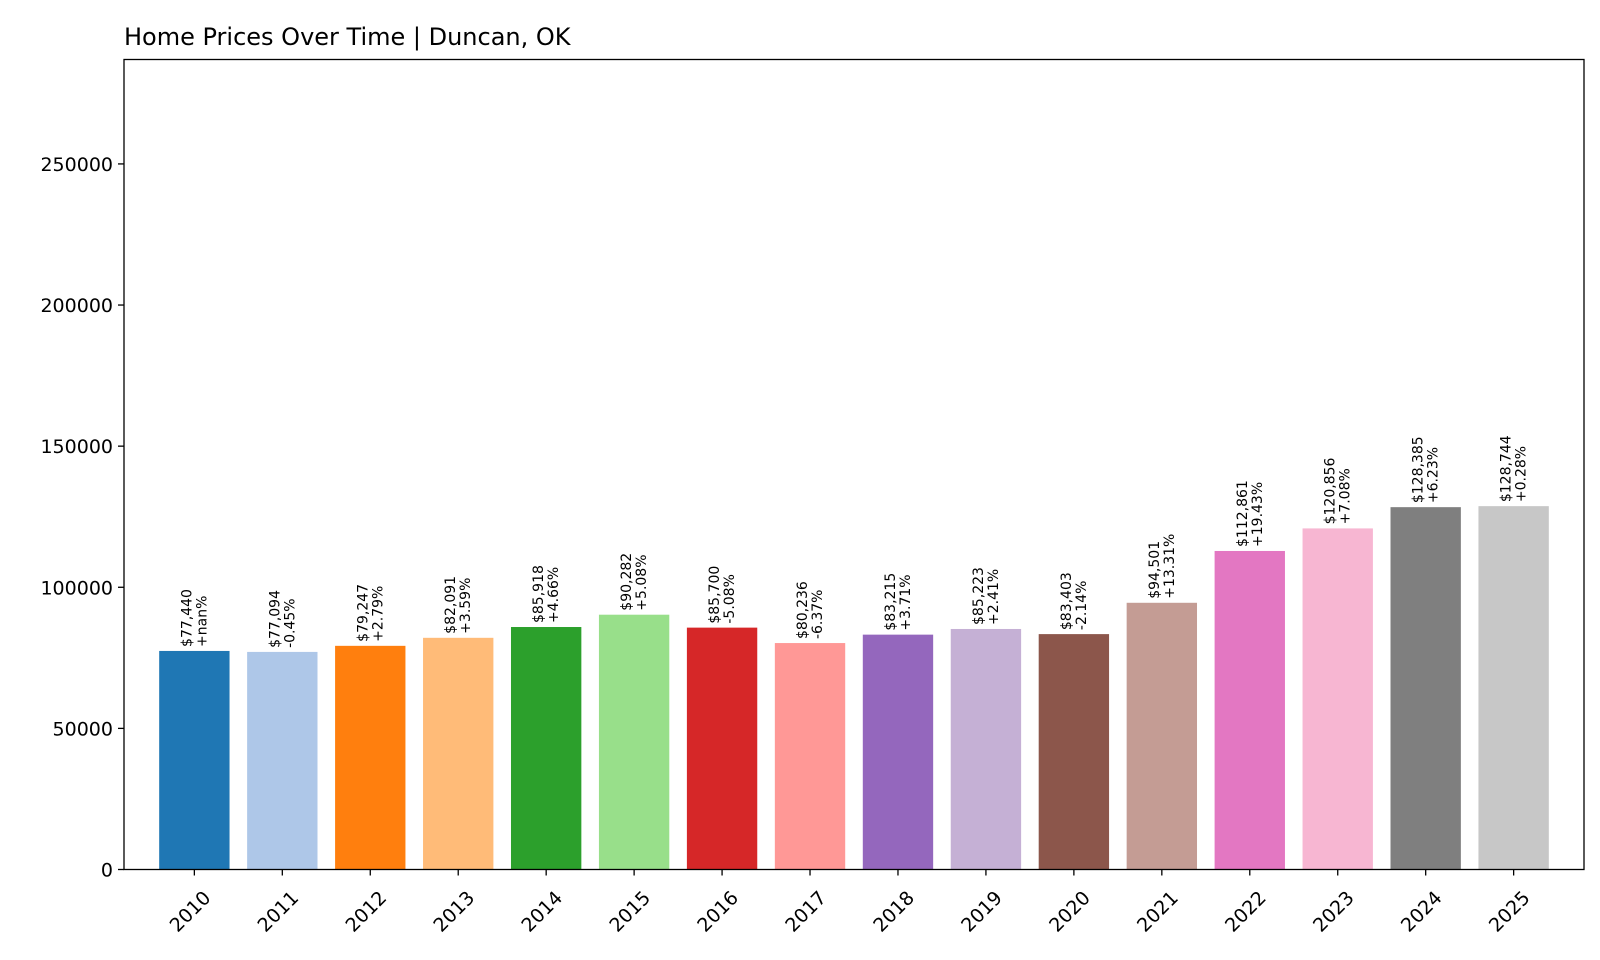 The width and height of the screenshot is (1600, 960). I want to click on bar-label-2024: $128,385 +6.23%, so click(1426, 469).